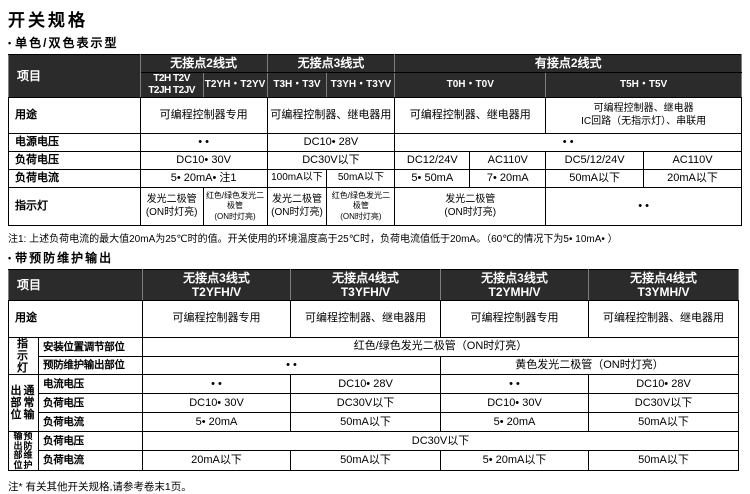  What do you see at coordinates (90, 461) in the screenshot?
I see `t2-maintain-load-current-label: 负荷电流` at bounding box center [90, 461].